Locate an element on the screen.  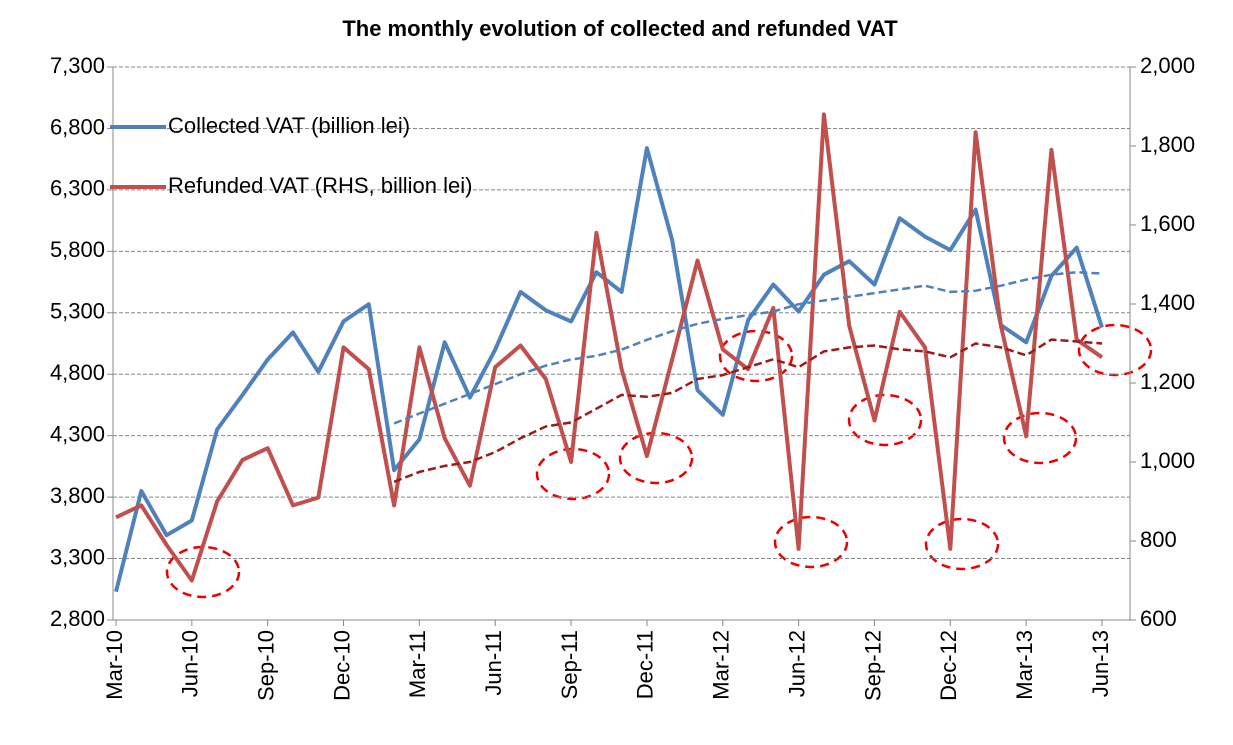
y2-tick-label: 1,000 is located at coordinates (1167, 460).